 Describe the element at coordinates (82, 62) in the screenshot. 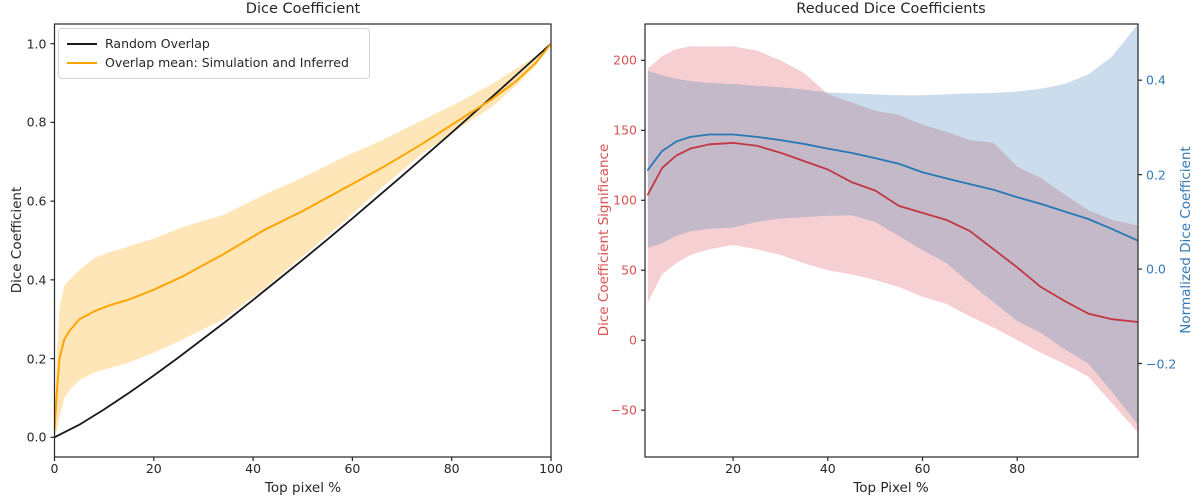

I see `legend-line-sample-orange` at that location.